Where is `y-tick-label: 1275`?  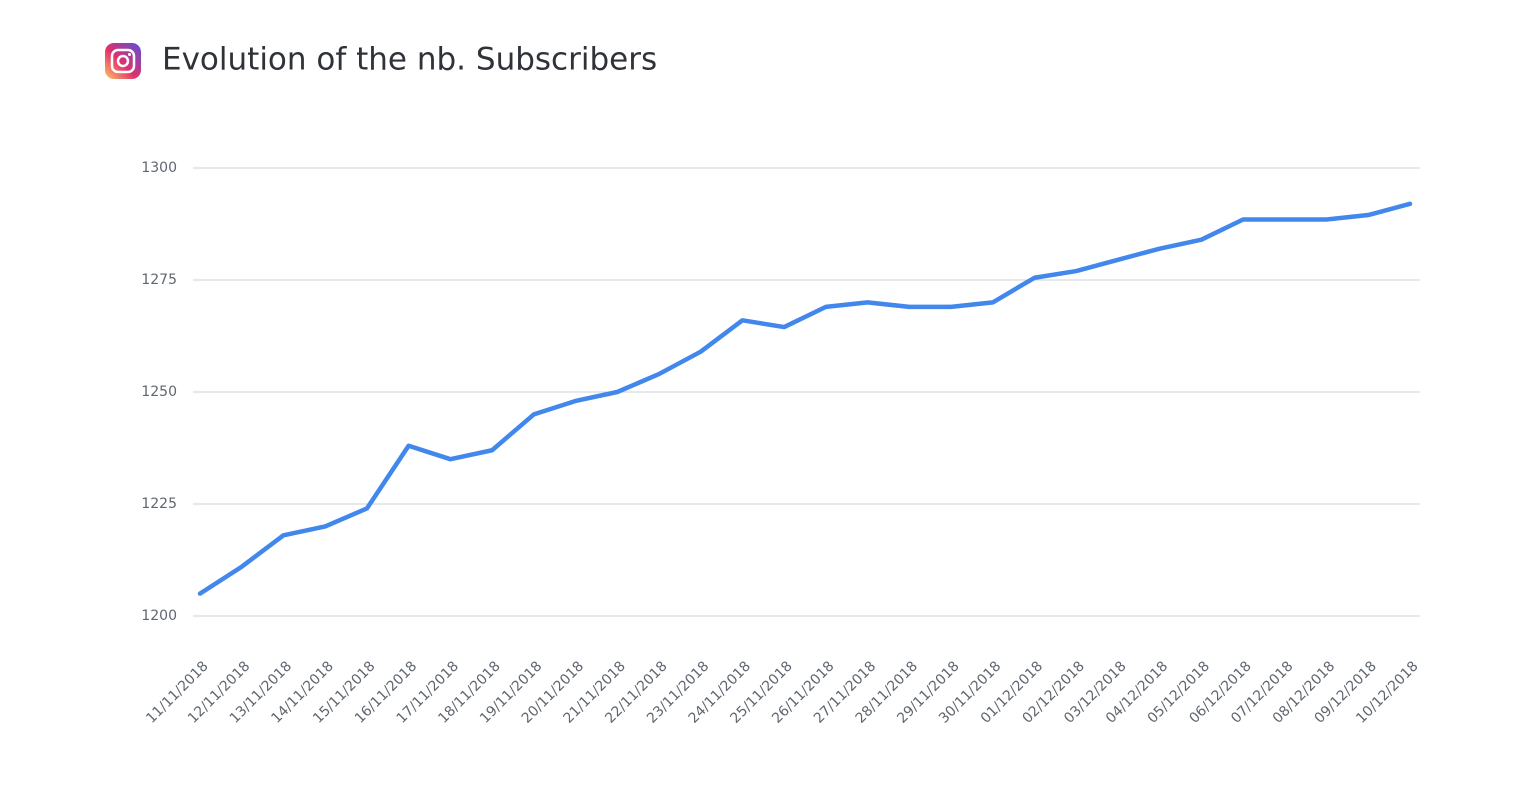
y-tick-label: 1275 is located at coordinates (159, 280).